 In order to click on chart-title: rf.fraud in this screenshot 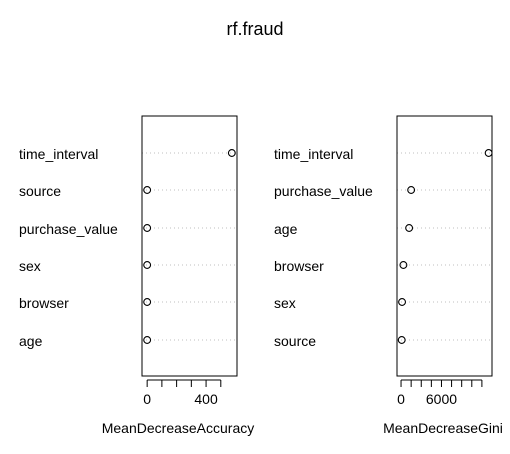, I will do `click(254, 29)`.